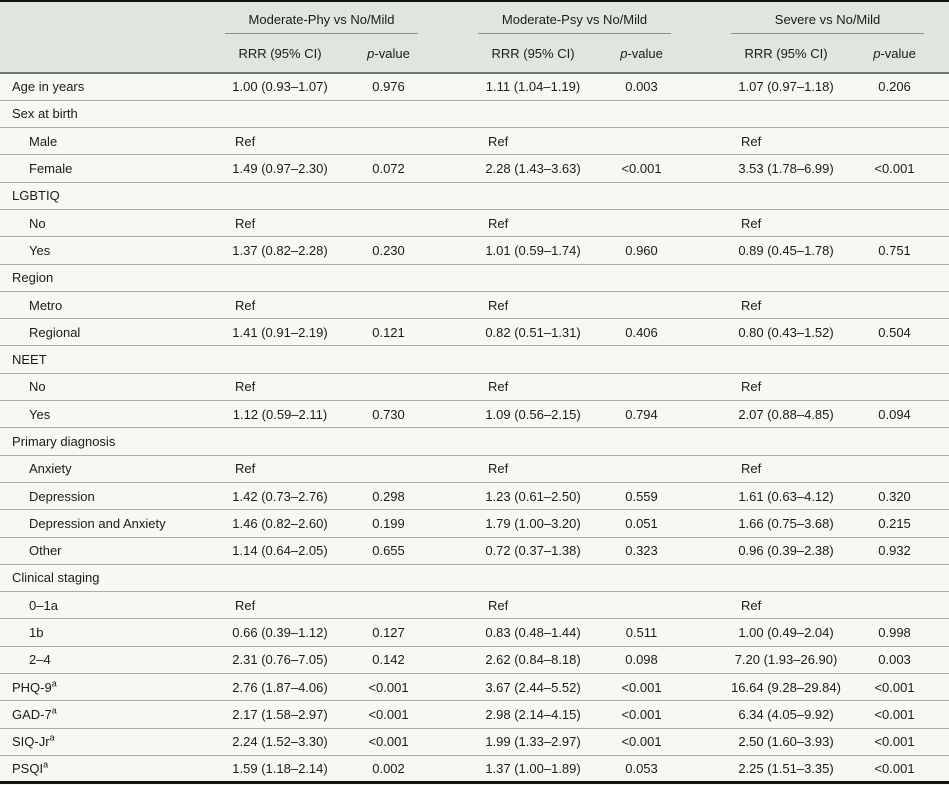 The width and height of the screenshot is (949, 785). Describe the element at coordinates (786, 714) in the screenshot. I see `cell-rrr-3: 6.34 (4.05–9.92)` at that location.